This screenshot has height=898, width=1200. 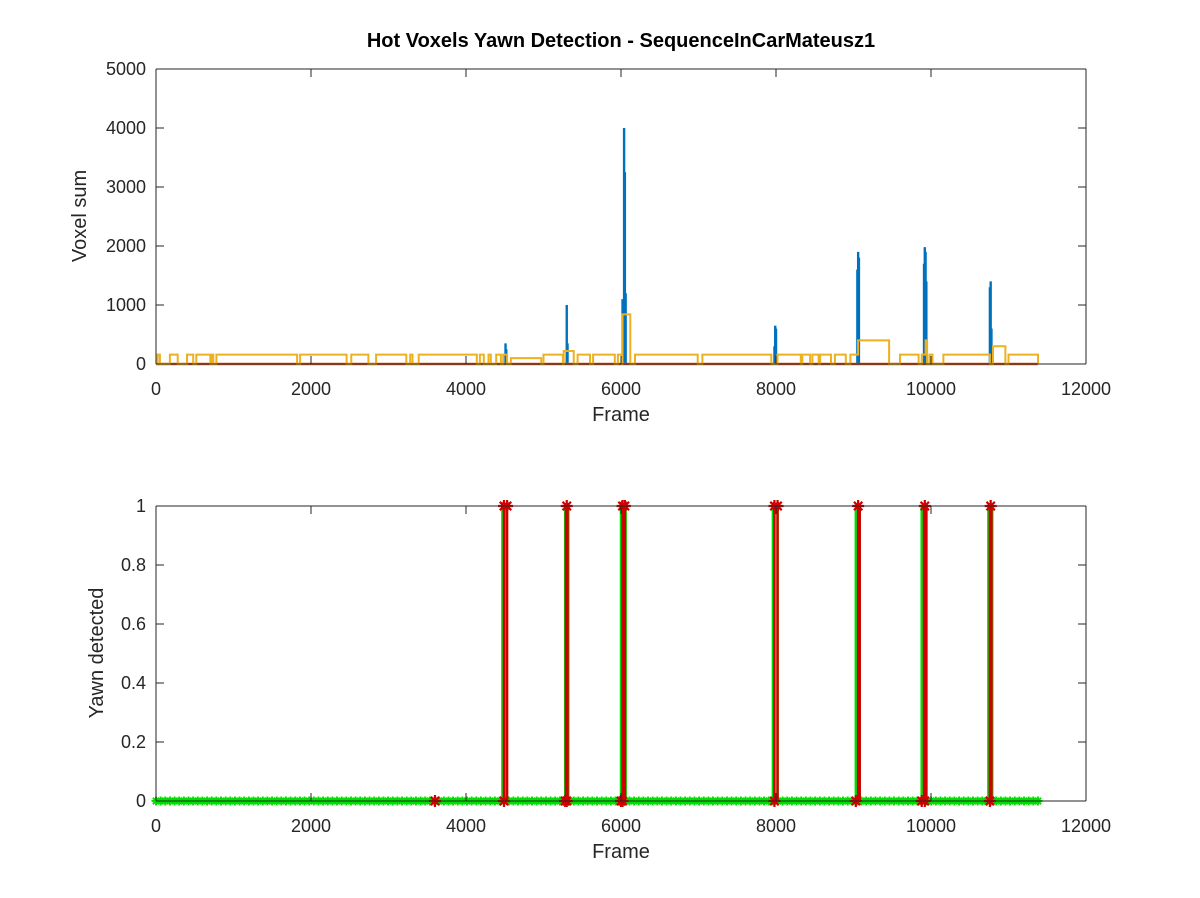 I want to click on voxel-sum-x-tick-label: 2000, so click(x=311, y=389).